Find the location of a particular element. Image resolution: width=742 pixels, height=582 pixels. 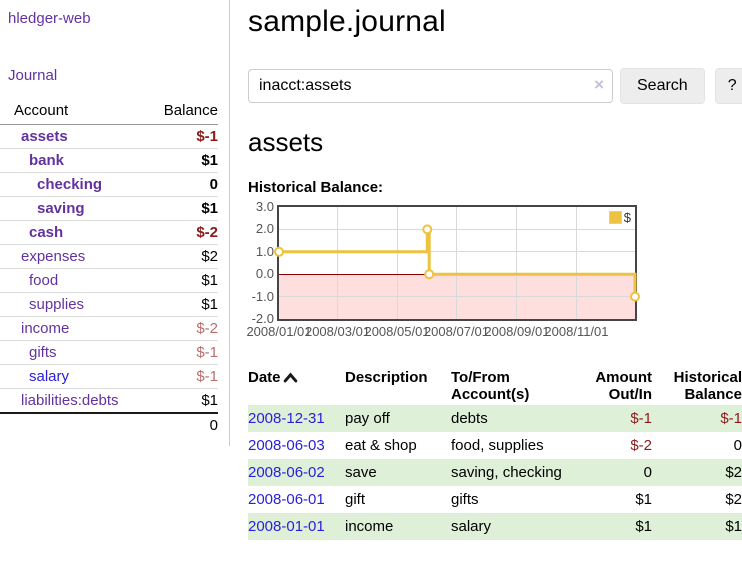

register-col-description: Description is located at coordinates (386, 377).